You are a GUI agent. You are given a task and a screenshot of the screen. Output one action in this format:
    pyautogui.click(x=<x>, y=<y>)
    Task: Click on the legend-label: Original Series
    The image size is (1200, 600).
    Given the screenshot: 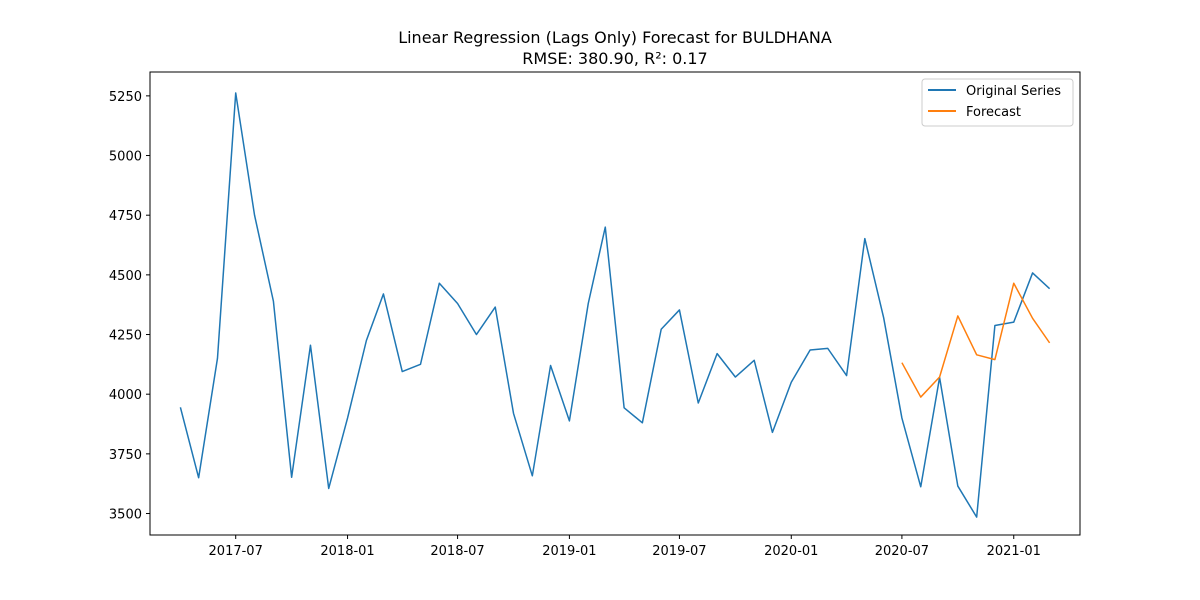 What is the action you would take?
    pyautogui.click(x=1013, y=91)
    